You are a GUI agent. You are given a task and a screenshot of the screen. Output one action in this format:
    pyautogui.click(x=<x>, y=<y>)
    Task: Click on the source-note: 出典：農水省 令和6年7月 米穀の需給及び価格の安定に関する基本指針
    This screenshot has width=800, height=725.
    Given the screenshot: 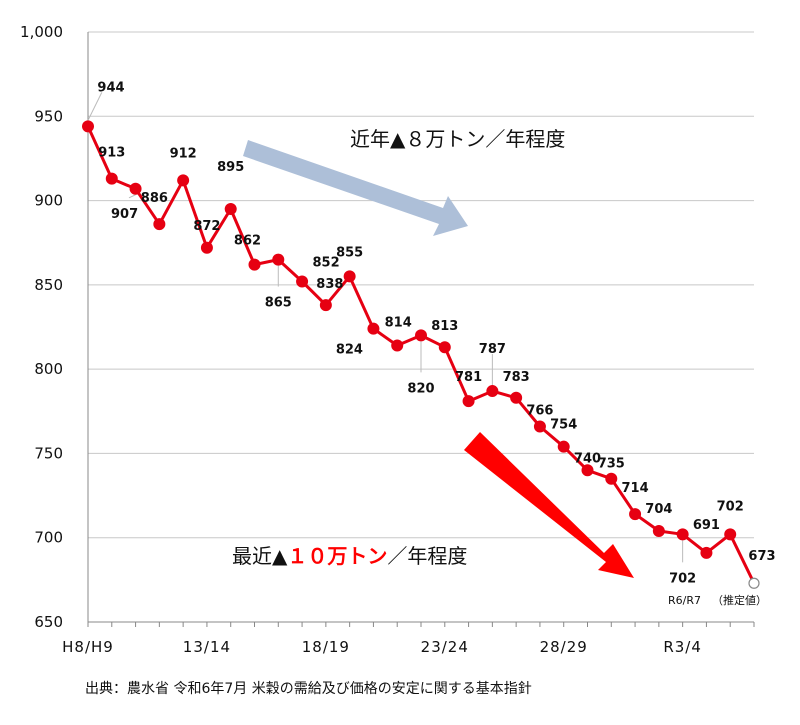 What is the action you would take?
    pyautogui.click(x=308, y=688)
    